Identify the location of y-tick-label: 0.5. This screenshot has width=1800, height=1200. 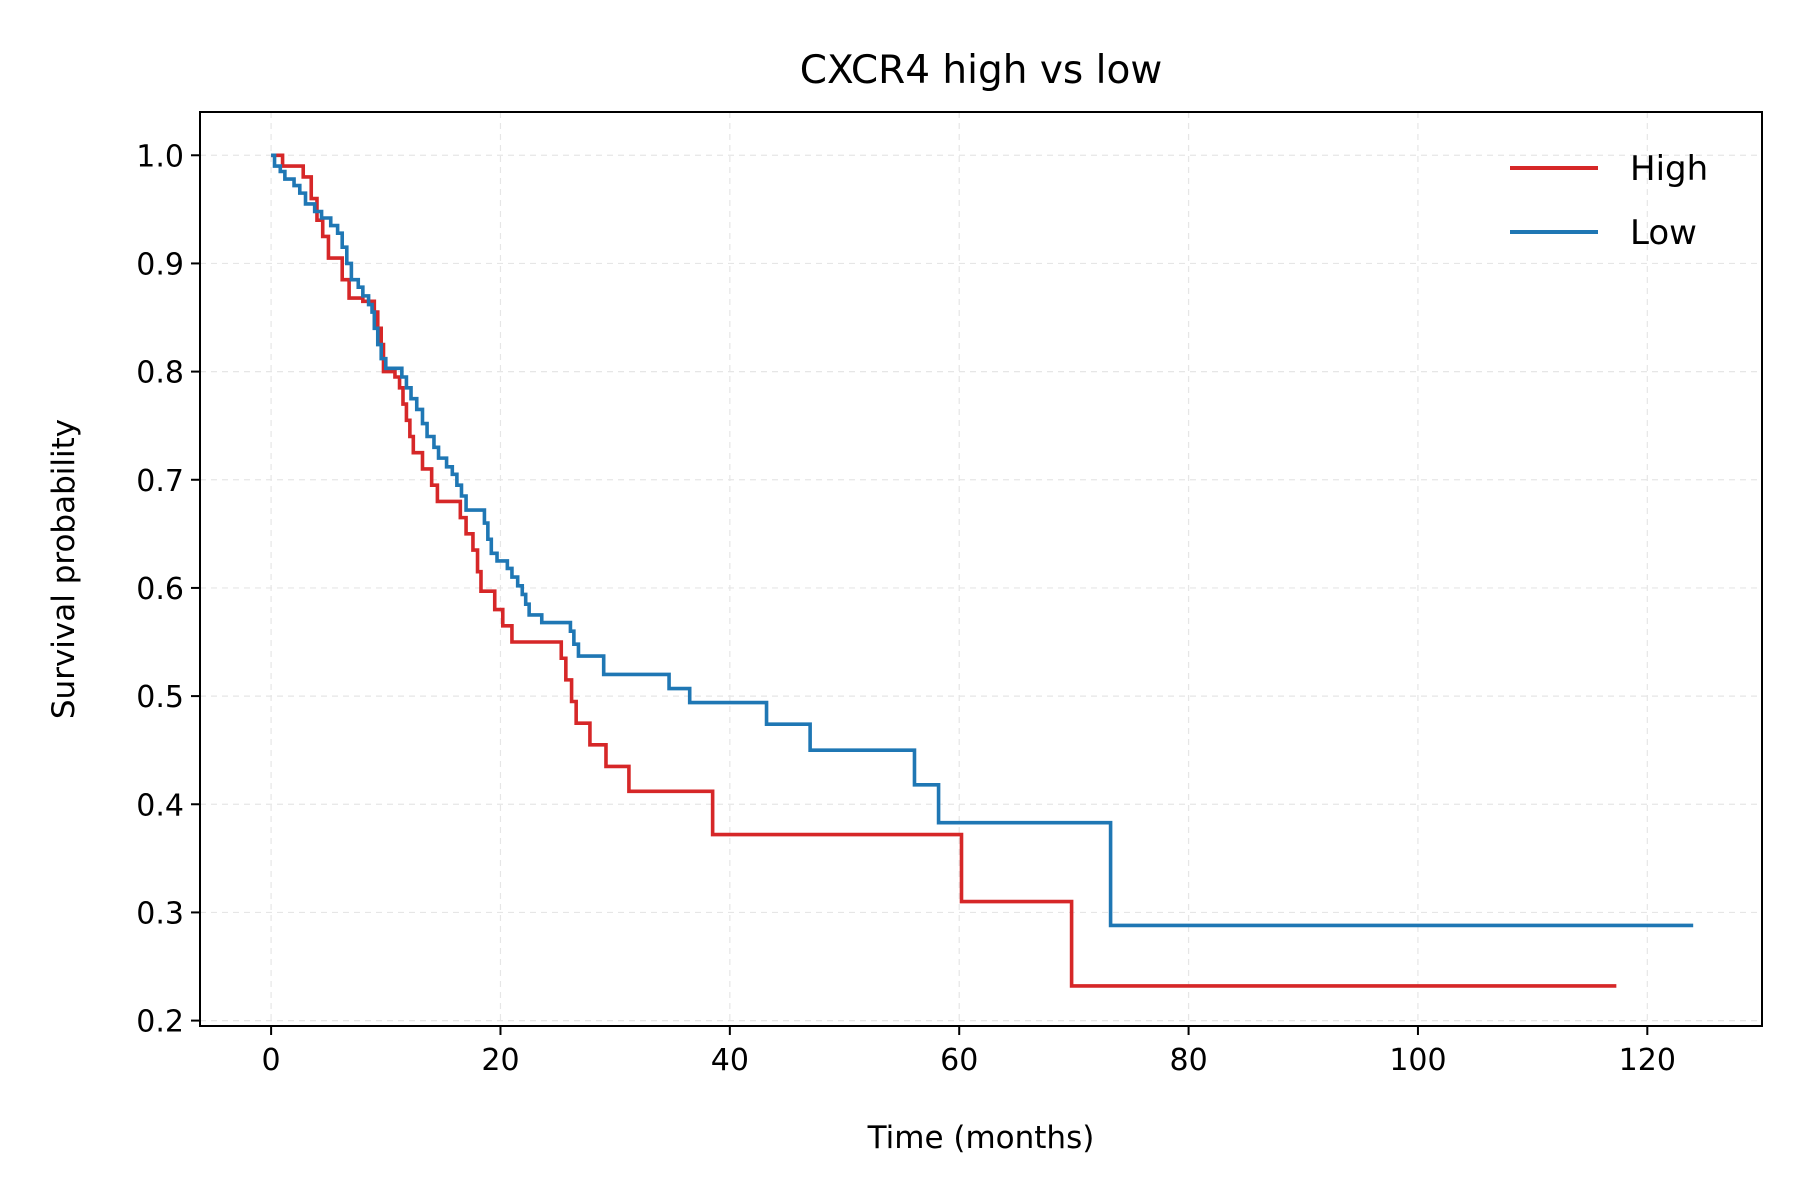
(160, 697).